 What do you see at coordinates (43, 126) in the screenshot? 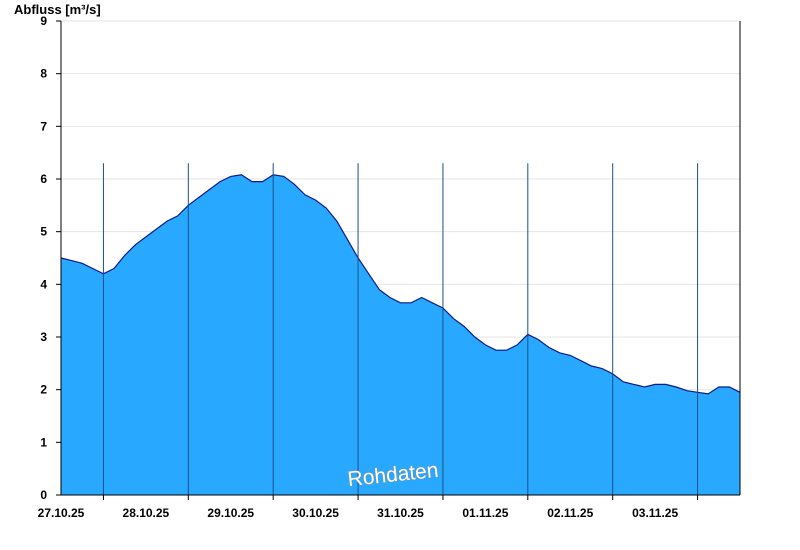
I see `y-tick-label: 7` at bounding box center [43, 126].